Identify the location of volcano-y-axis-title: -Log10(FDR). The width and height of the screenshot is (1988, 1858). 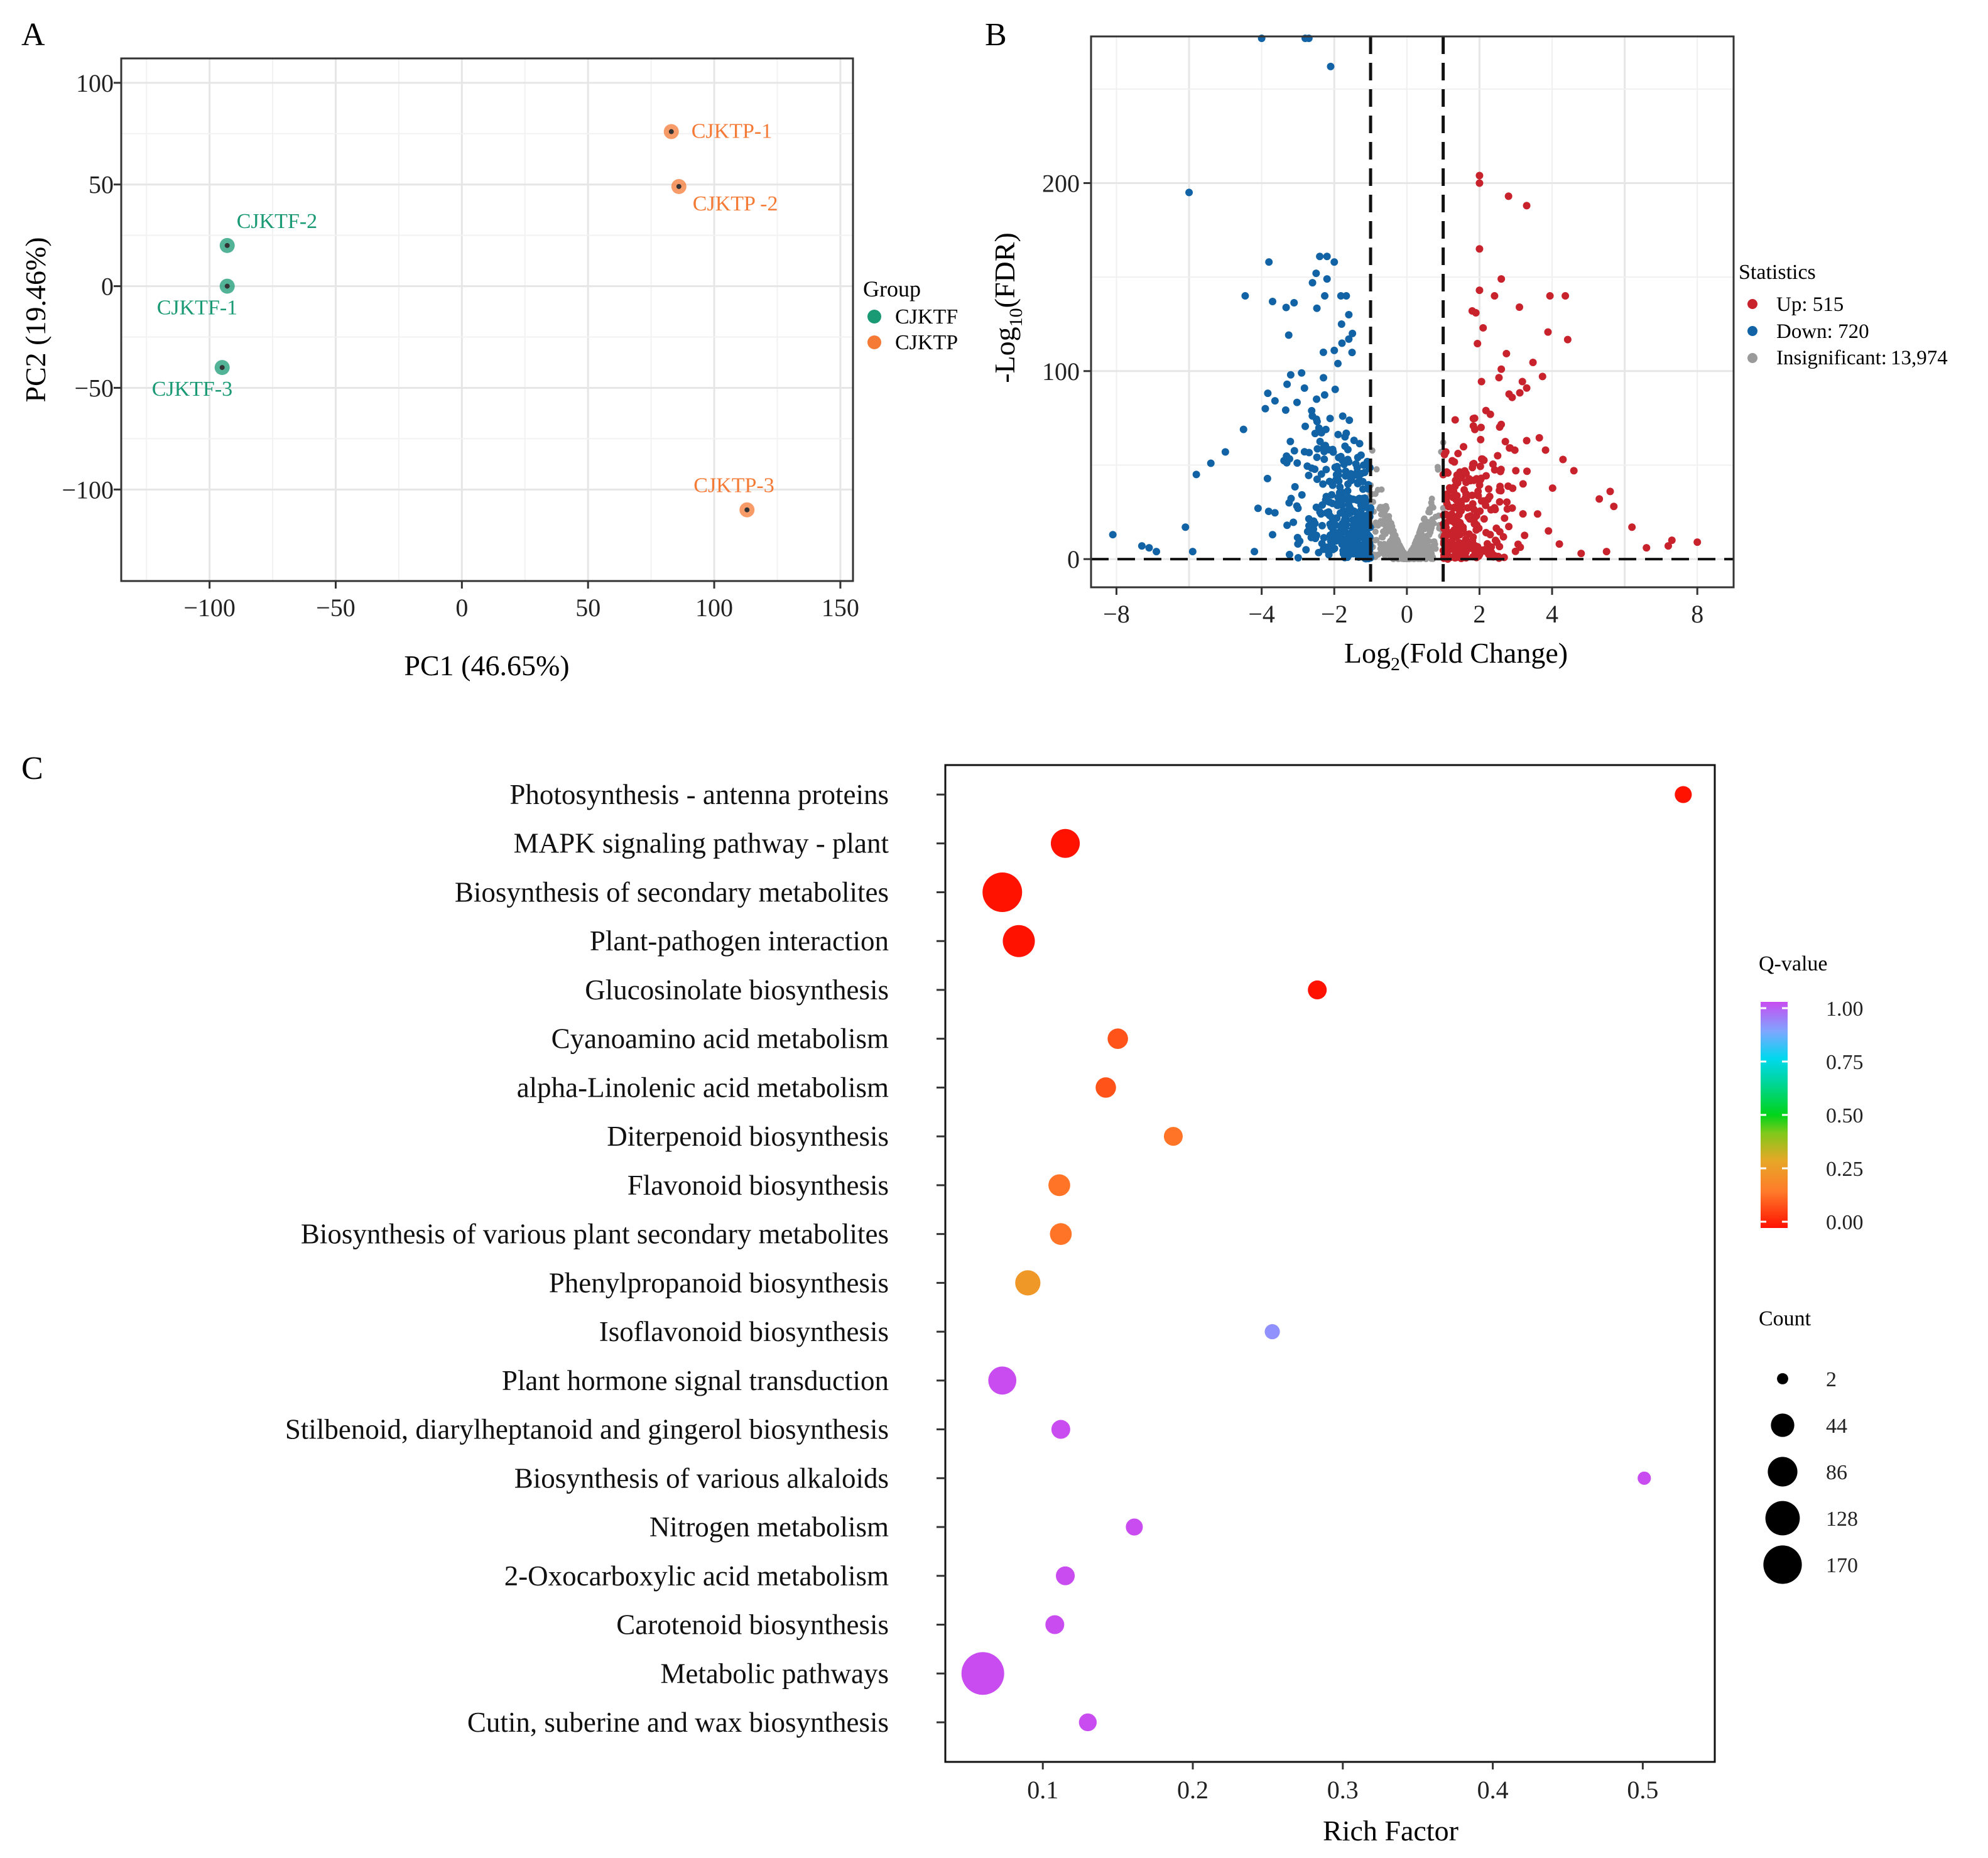
(1007, 307).